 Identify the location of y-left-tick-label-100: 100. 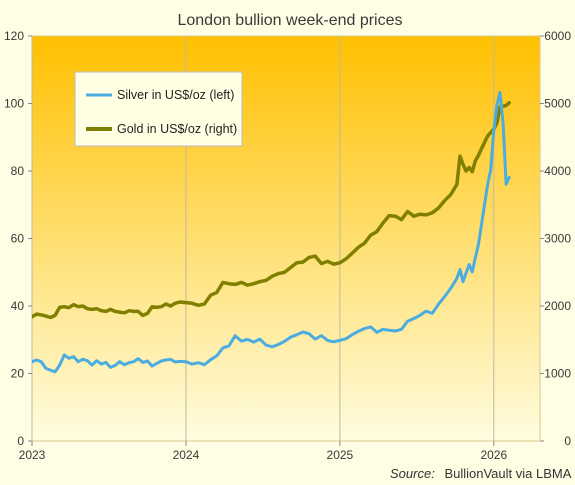
(14, 104).